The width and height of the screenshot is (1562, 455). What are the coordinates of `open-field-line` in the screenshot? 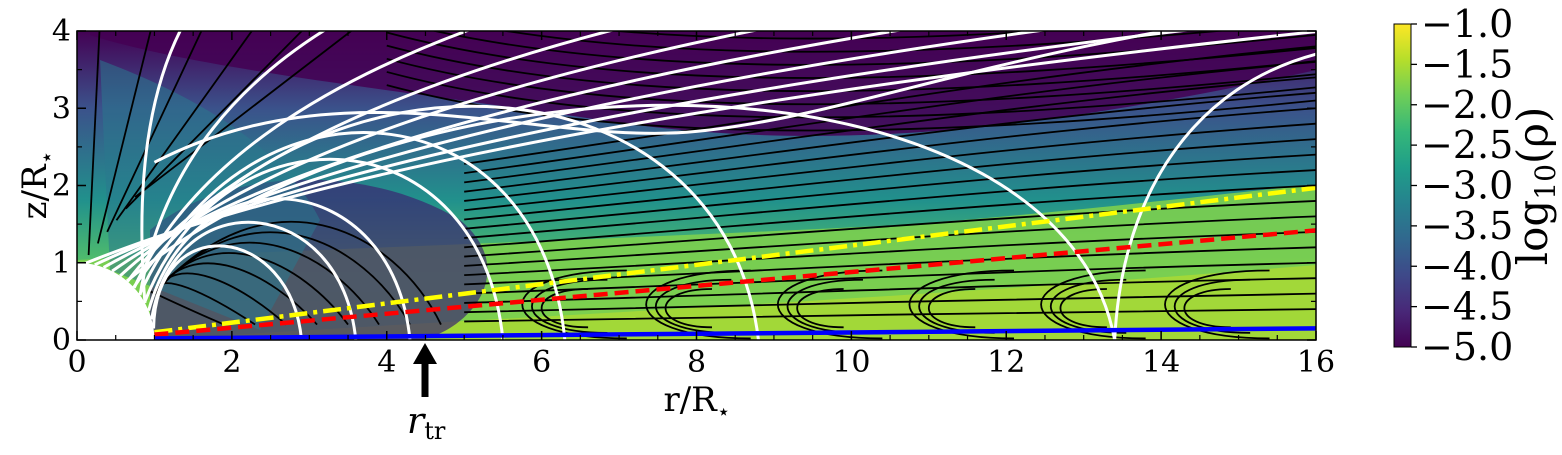 It's located at (161, 167).